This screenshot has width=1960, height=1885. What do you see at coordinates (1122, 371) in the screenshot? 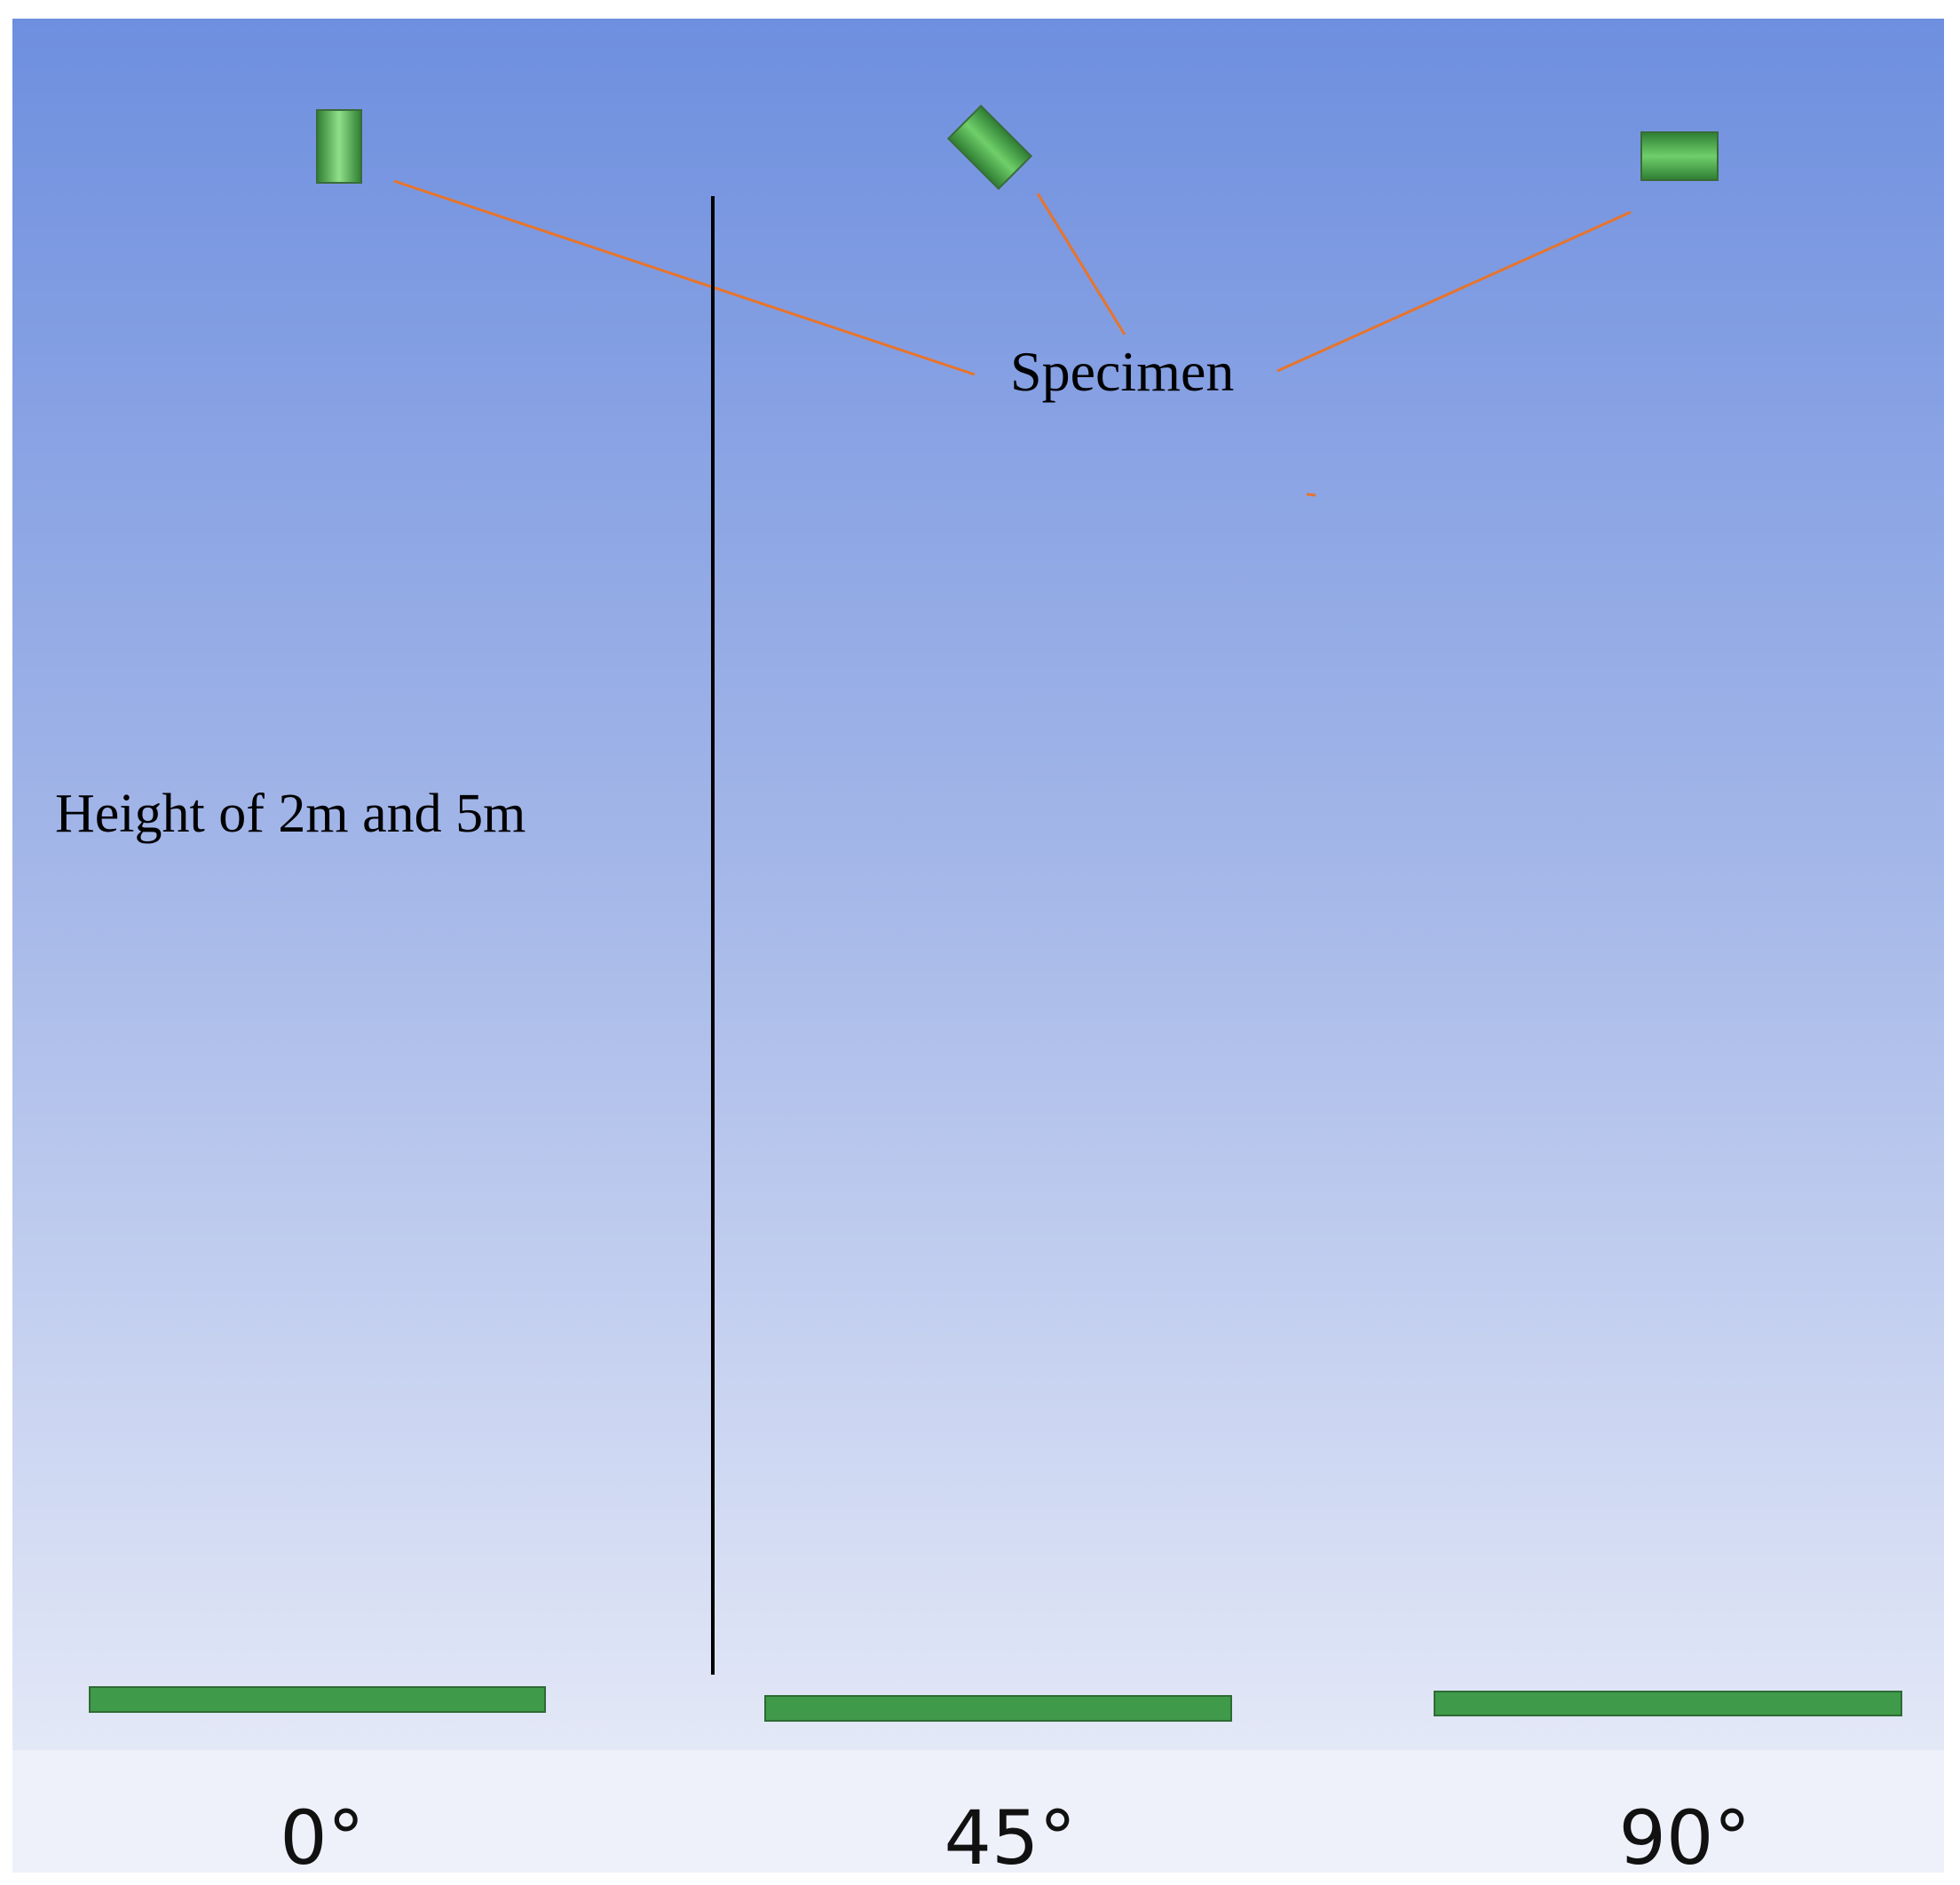
I see `specimen-label: Specimen` at bounding box center [1122, 371].